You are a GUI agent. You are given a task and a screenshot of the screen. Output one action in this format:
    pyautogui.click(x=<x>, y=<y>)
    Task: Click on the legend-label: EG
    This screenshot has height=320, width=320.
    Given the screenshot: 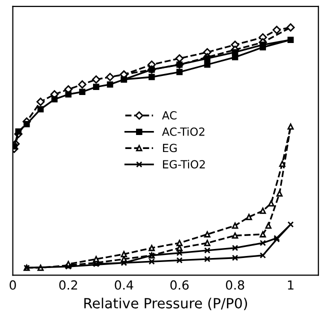 What is the action you would take?
    pyautogui.click(x=170, y=148)
    